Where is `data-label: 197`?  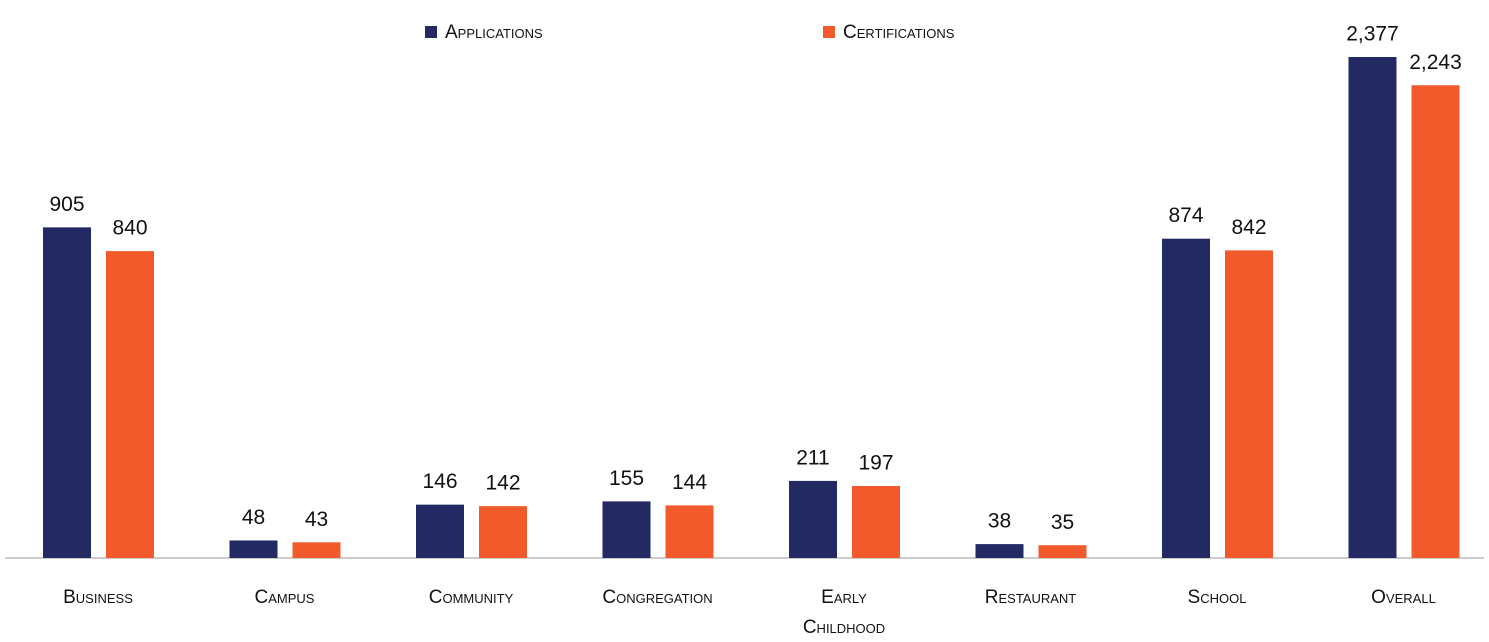 data-label: 197 is located at coordinates (875, 463).